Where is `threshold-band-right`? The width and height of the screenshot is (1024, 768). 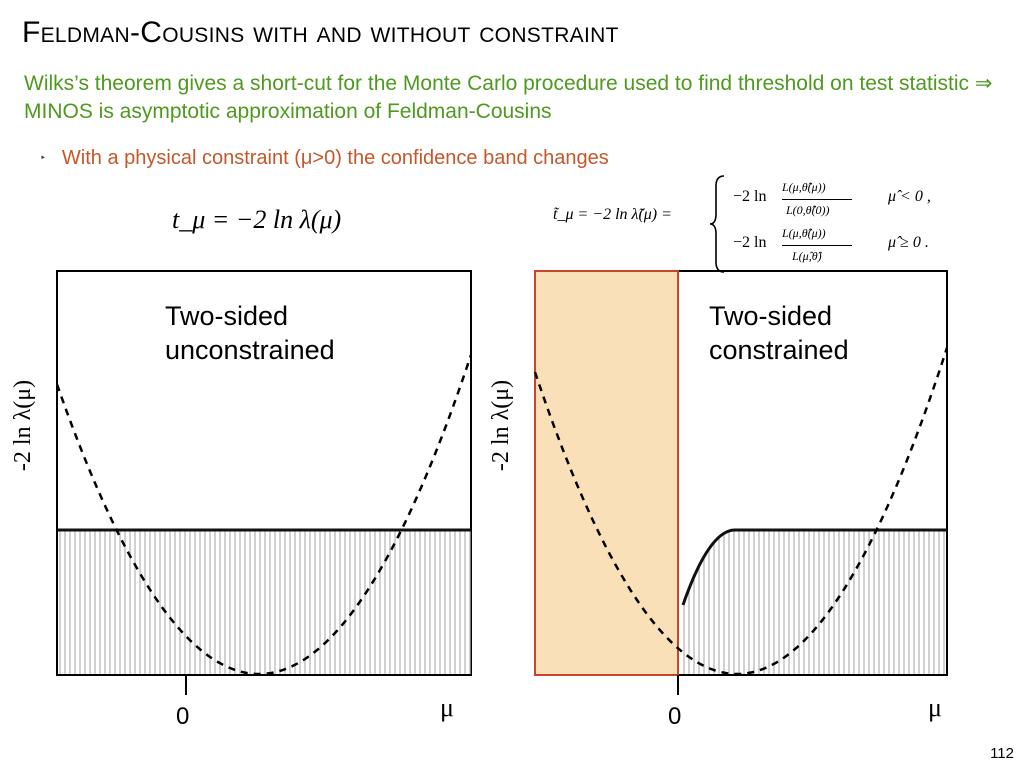 threshold-band-right is located at coordinates (814, 602).